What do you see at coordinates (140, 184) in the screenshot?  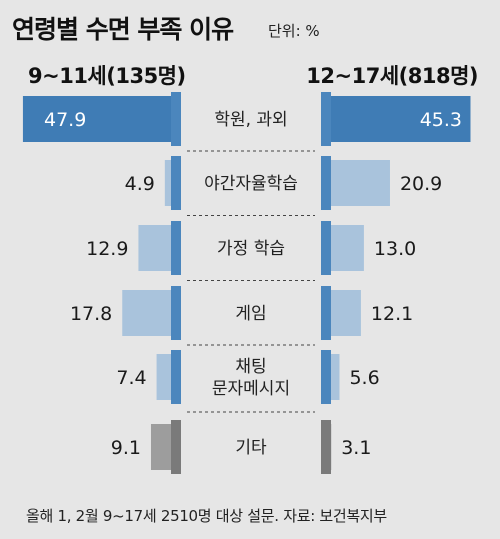 I see `value-label-left-1: 4.9` at bounding box center [140, 184].